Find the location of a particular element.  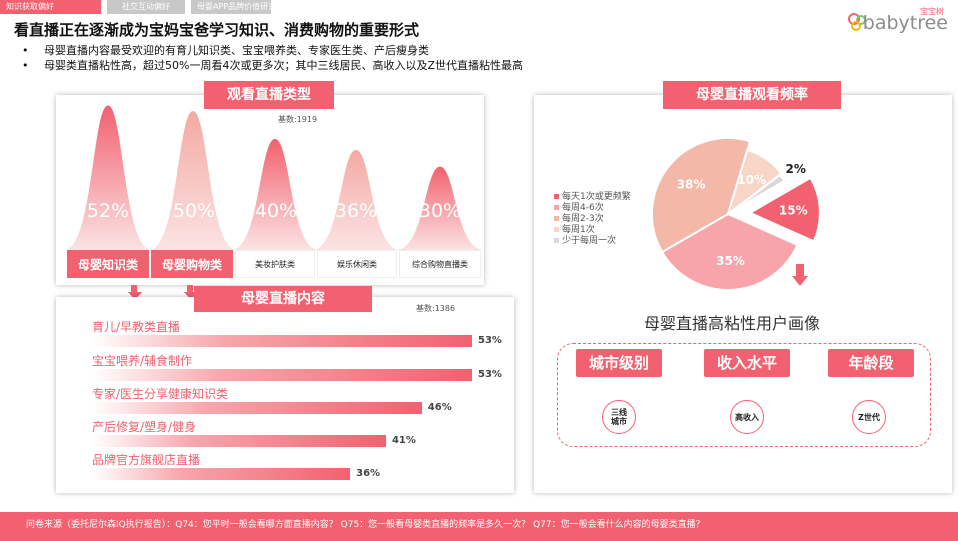

tab-knowledge-preference: 知识获取偏好 is located at coordinates (50, 7).